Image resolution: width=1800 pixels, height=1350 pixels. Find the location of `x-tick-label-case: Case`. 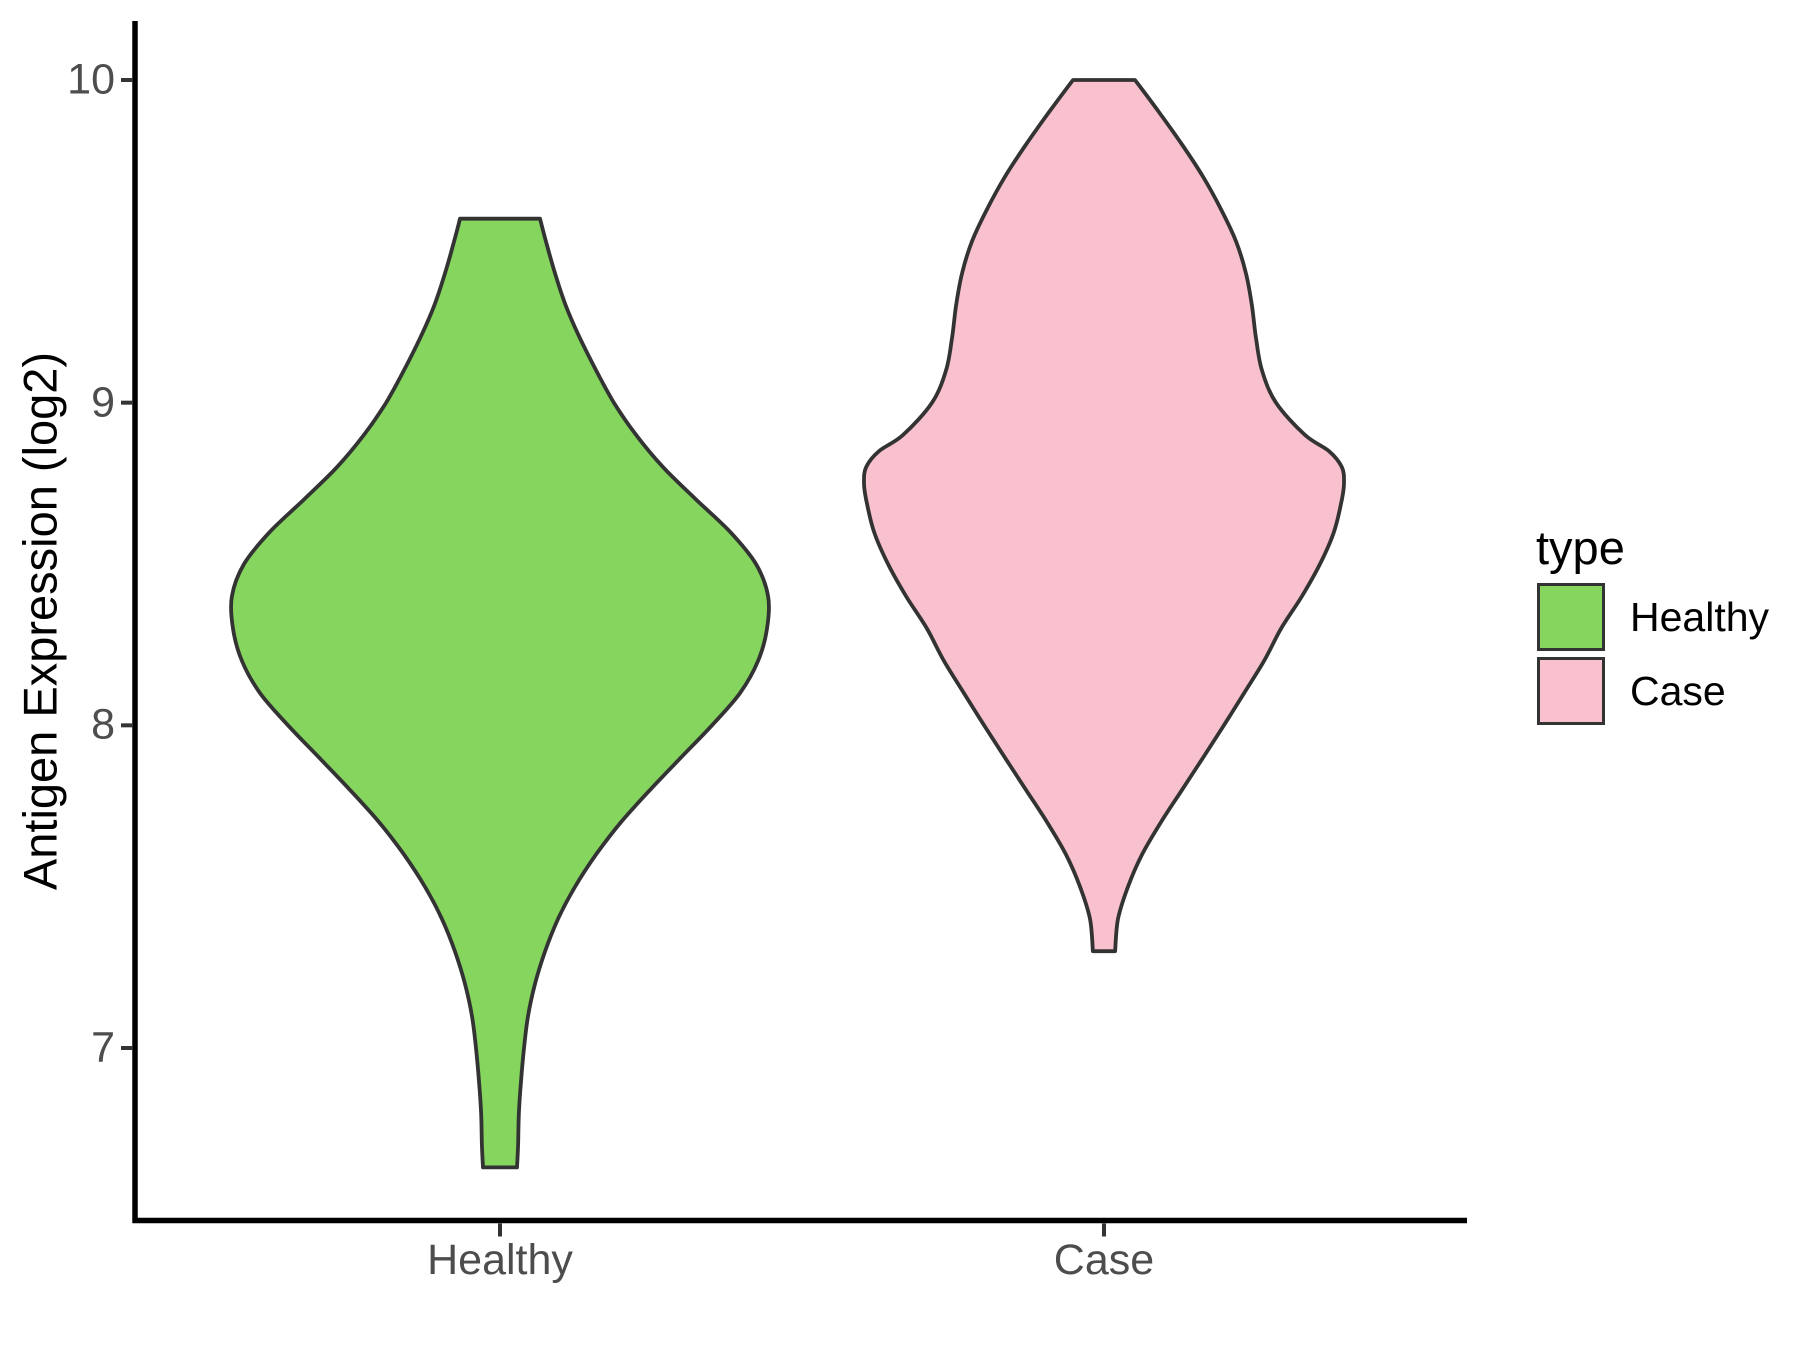

x-tick-label-case: Case is located at coordinates (1104, 1260).